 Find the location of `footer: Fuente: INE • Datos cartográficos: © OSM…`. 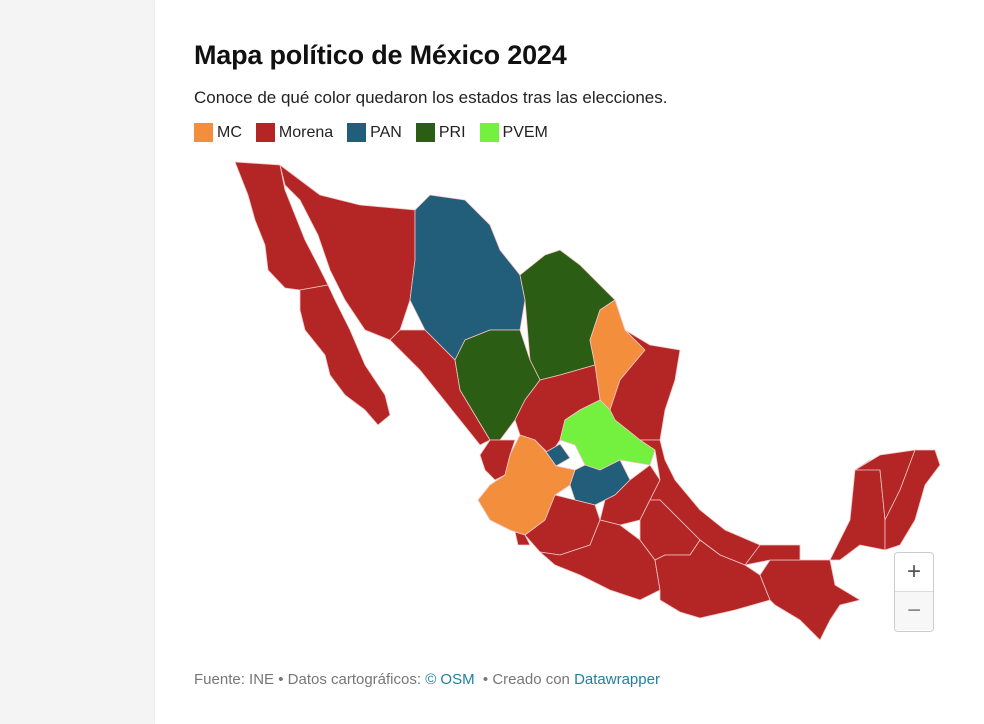

footer: Fuente: INE • Datos cartográficos: © OSM… is located at coordinates (427, 679).